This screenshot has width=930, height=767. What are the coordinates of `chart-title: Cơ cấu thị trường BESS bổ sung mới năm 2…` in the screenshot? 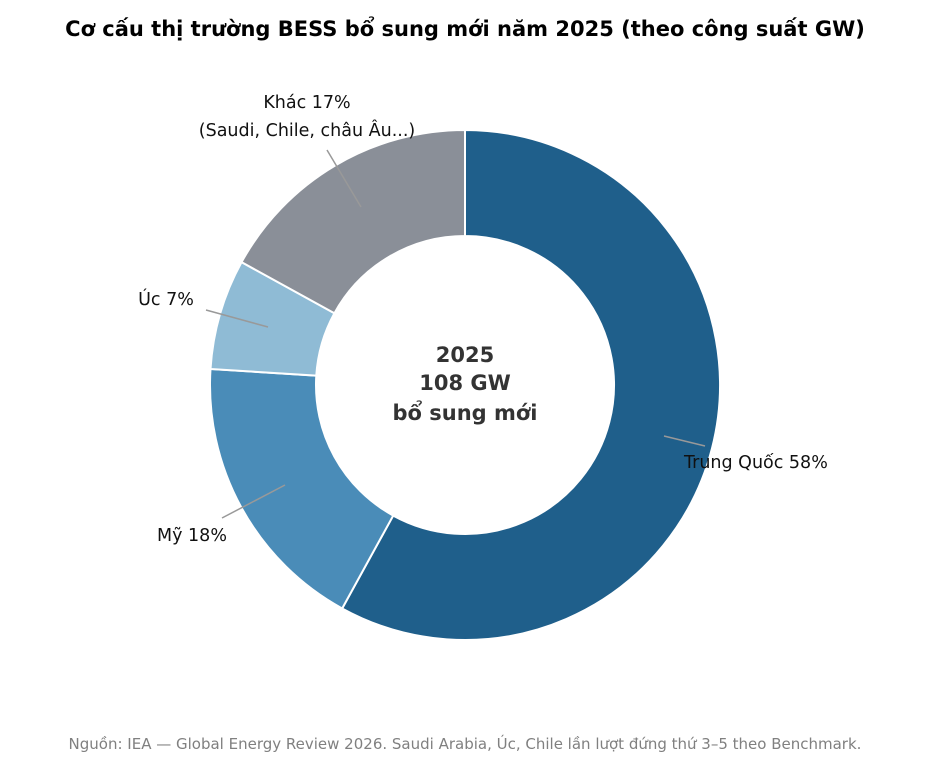 It's located at (465, 28).